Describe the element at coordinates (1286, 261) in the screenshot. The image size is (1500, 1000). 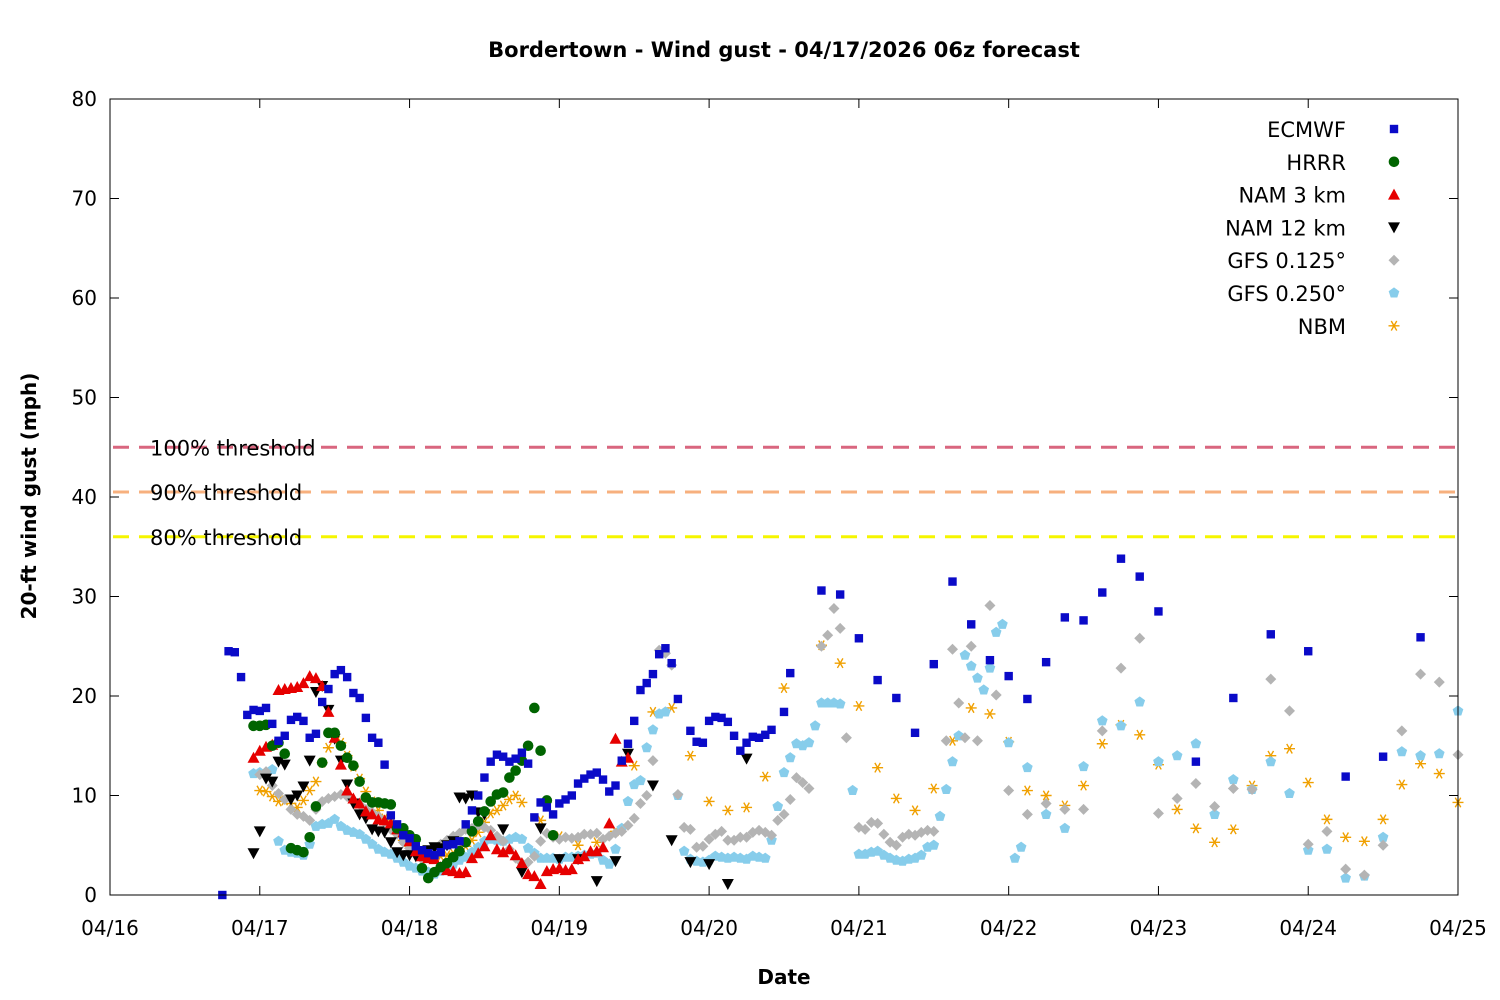
I see `legend-label: GFS 0.125°` at that location.